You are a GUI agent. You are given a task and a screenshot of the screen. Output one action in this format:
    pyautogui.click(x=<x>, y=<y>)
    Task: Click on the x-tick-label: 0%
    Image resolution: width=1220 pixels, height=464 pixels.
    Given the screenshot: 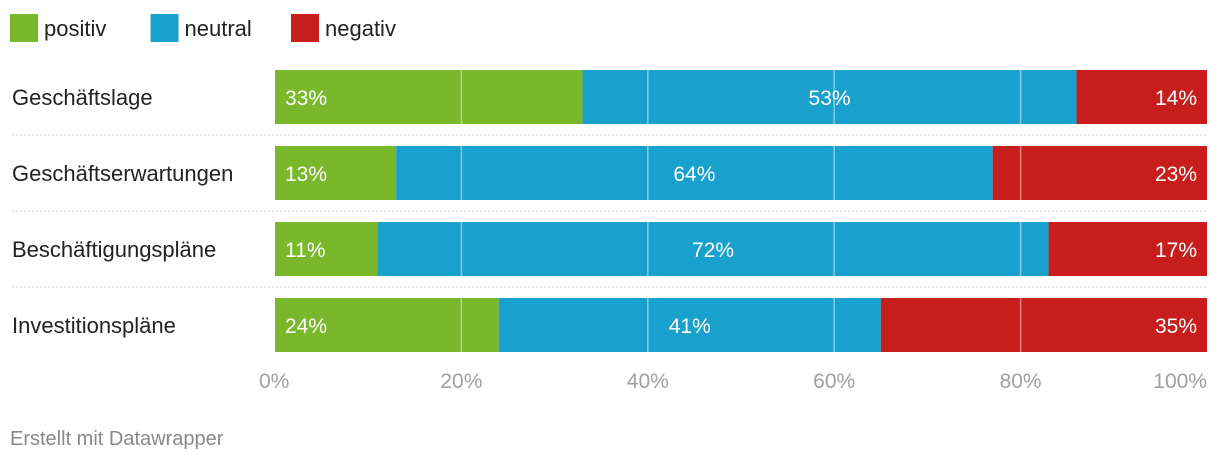 What is the action you would take?
    pyautogui.click(x=274, y=381)
    